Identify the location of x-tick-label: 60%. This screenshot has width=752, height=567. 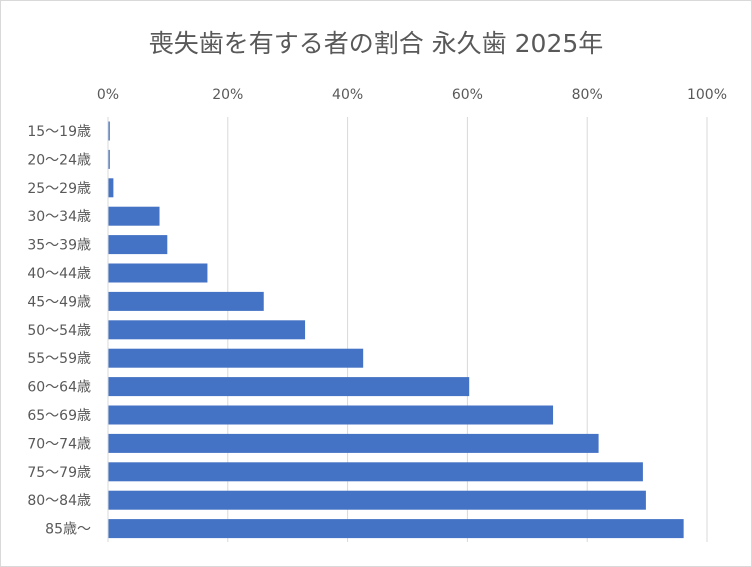
(467, 95).